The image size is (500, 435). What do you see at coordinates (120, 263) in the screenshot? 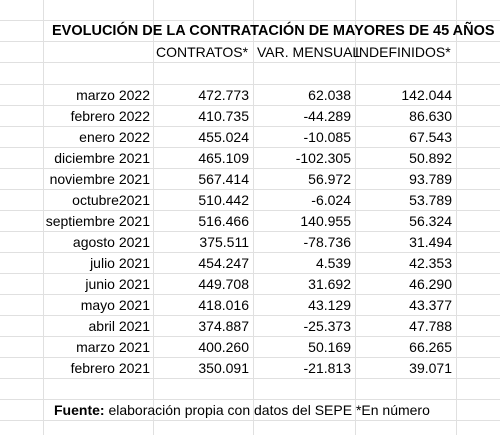
I see `cell-mes: julio 2021` at bounding box center [120, 263].